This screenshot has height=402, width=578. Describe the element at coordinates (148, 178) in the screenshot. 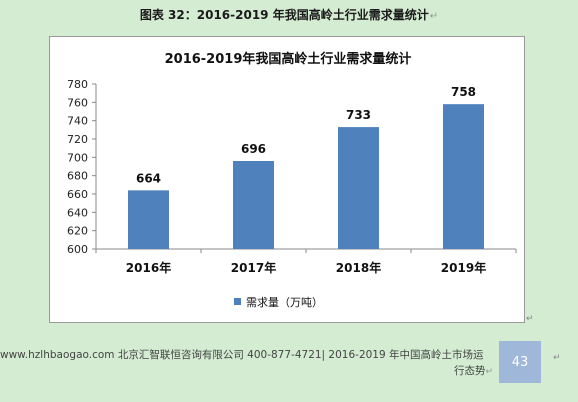

I see `data-label: 664` at that location.